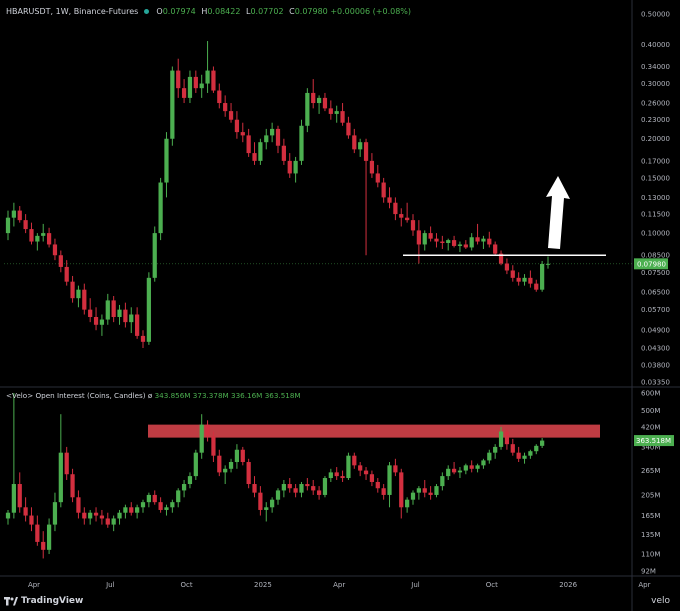 This screenshot has width=680, height=611. Describe the element at coordinates (267, 11) in the screenshot. I see `low-value: 0.07702` at that location.